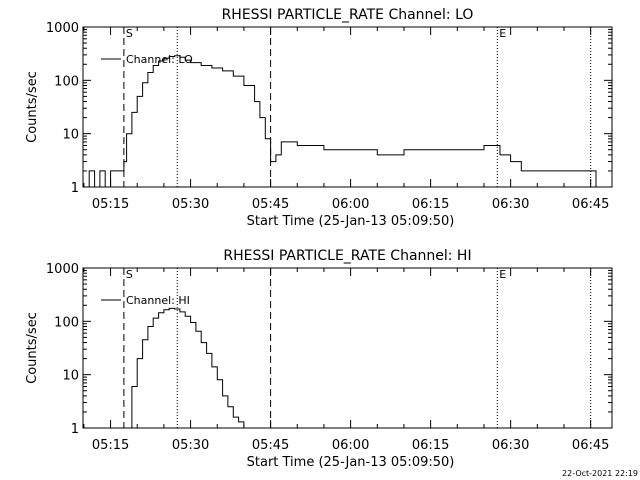 This screenshot has height=480, width=640. What do you see at coordinates (158, 300) in the screenshot?
I see `legend-label: Channel: HI` at bounding box center [158, 300].